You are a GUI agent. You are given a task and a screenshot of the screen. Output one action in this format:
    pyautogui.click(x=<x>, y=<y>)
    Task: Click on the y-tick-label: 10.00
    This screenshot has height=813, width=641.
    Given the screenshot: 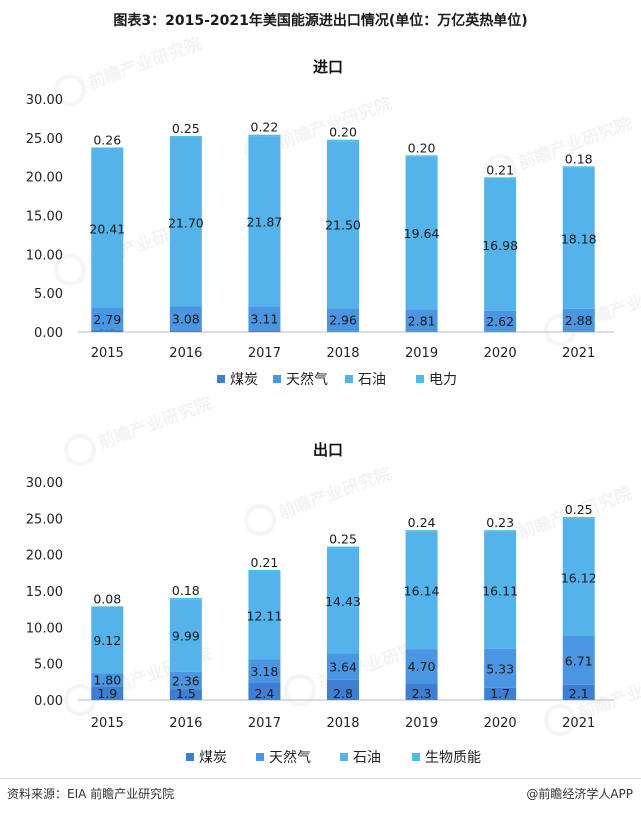 What is the action you would take?
    pyautogui.click(x=44, y=628)
    